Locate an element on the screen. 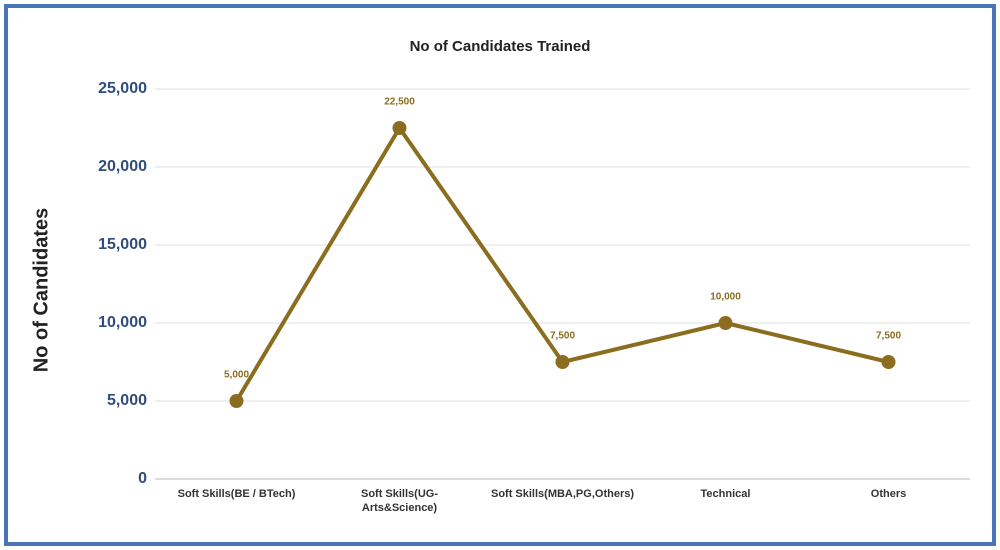 This screenshot has height=550, width=1000. x-tick-label: Soft Skills(MBA,PG,Others) is located at coordinates (562, 494).